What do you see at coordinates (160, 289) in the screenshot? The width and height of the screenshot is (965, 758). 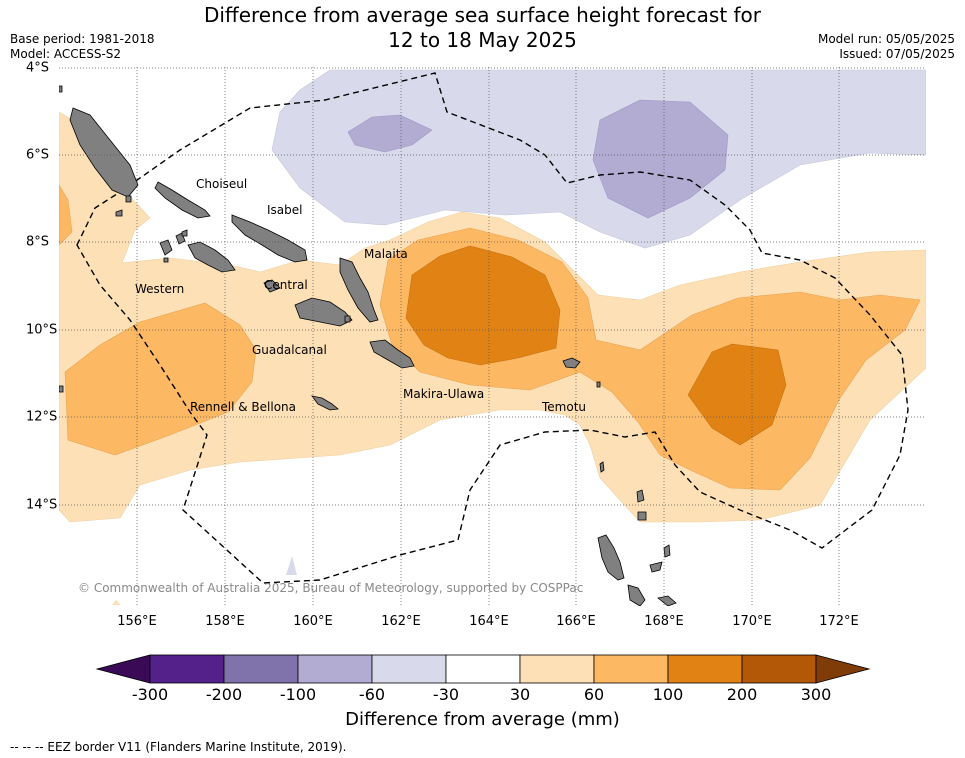 I see `region-label-western: Western` at bounding box center [160, 289].